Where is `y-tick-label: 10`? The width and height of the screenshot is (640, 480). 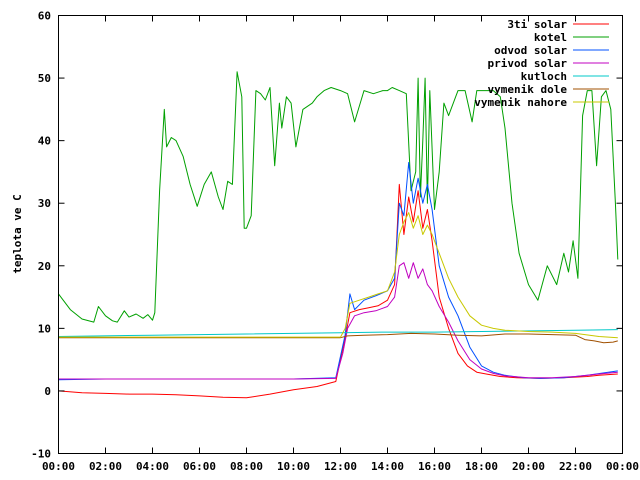
y-tick-label: 10 is located at coordinates (44, 328).